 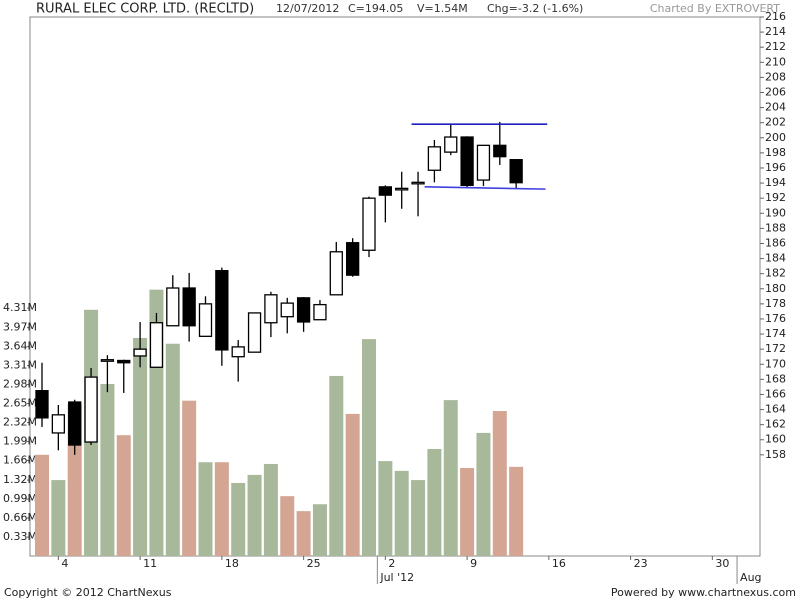 What do you see at coordinates (641, 563) in the screenshot?
I see `x-tick-label: 23` at bounding box center [641, 563].